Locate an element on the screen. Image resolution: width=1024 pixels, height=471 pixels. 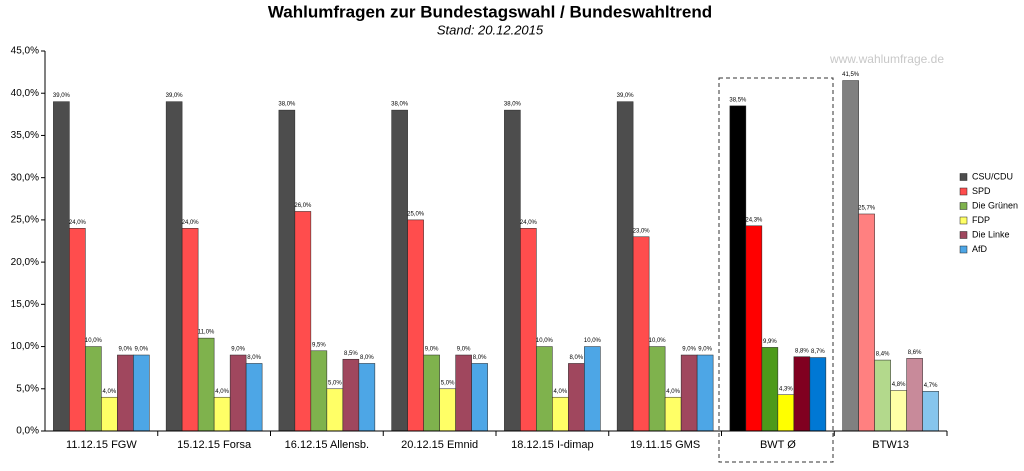
value-label: 10,0% is located at coordinates (658, 341).